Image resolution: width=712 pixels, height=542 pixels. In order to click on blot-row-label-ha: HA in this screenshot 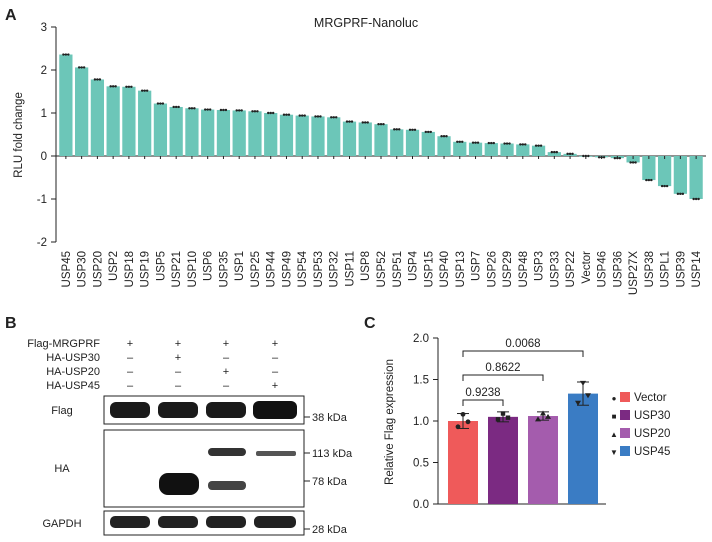, I will do `click(62, 469)`.